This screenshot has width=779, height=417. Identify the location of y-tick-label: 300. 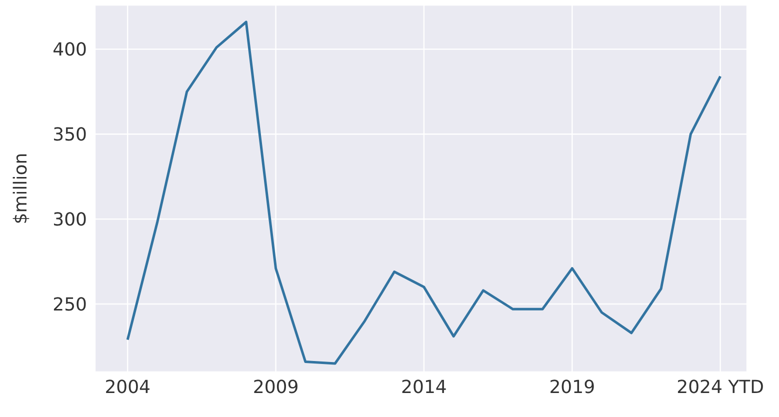
(69, 219).